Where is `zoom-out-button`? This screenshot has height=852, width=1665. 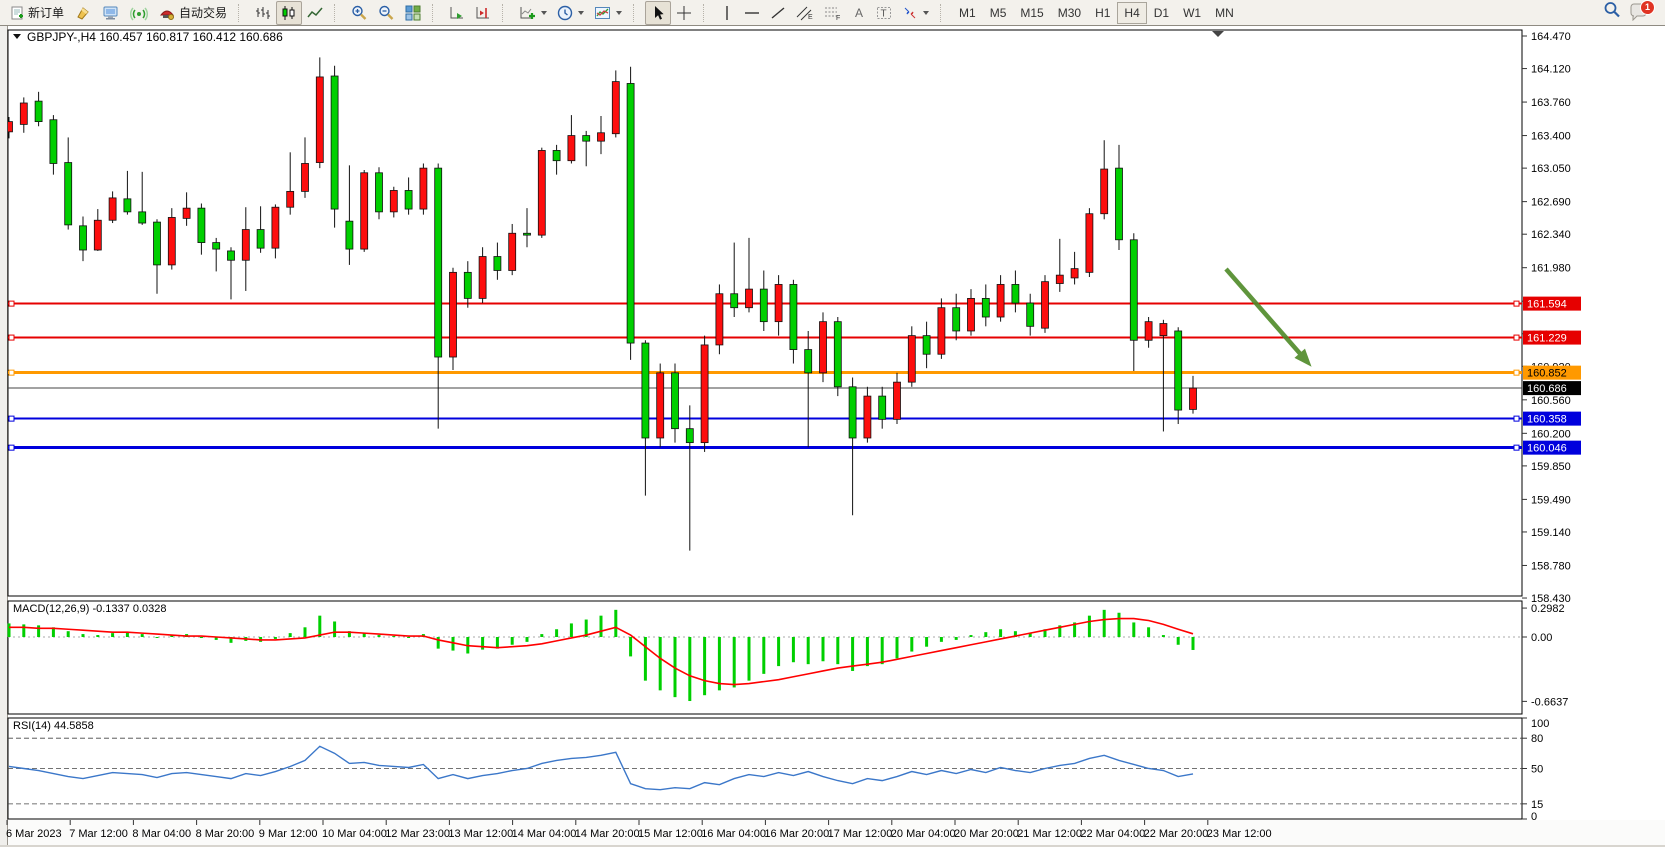 zoom-out-button is located at coordinates (386, 13).